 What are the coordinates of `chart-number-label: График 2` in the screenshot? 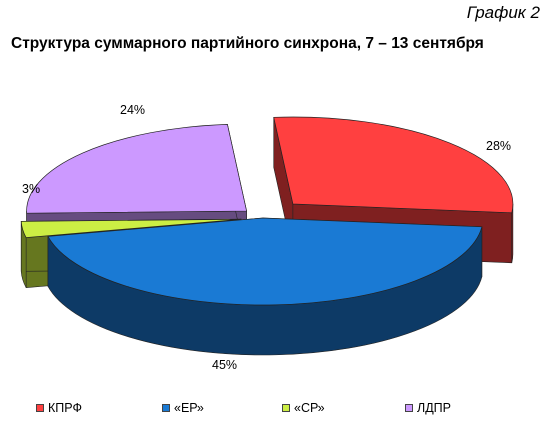 It's located at (503, 12).